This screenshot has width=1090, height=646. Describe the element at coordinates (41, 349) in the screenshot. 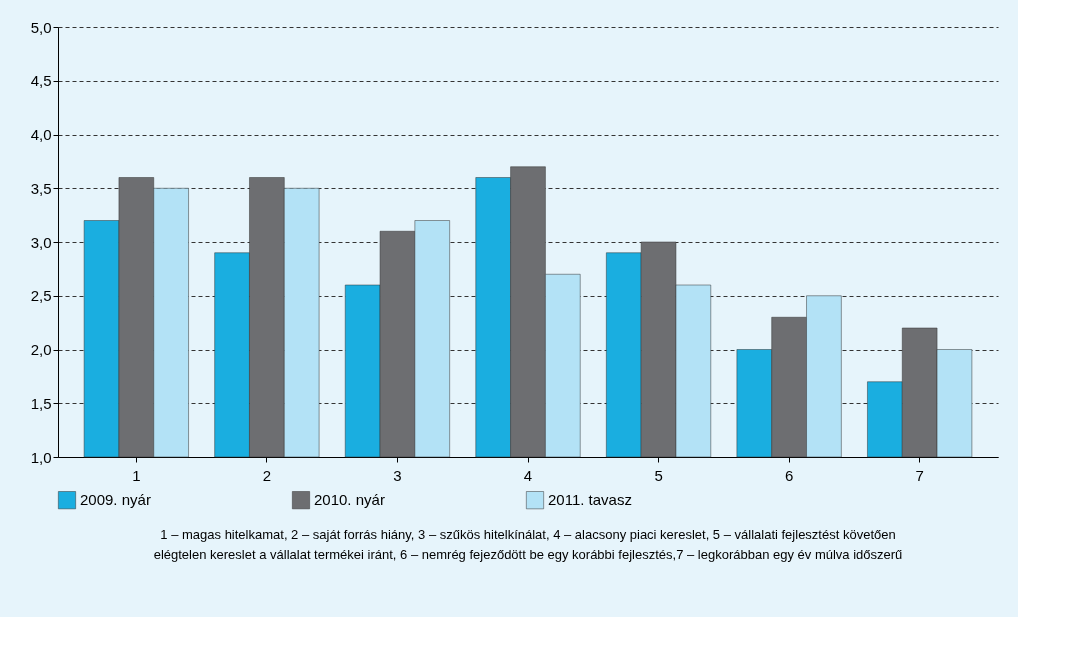

I see `y-tick-label: 2,0` at that location.